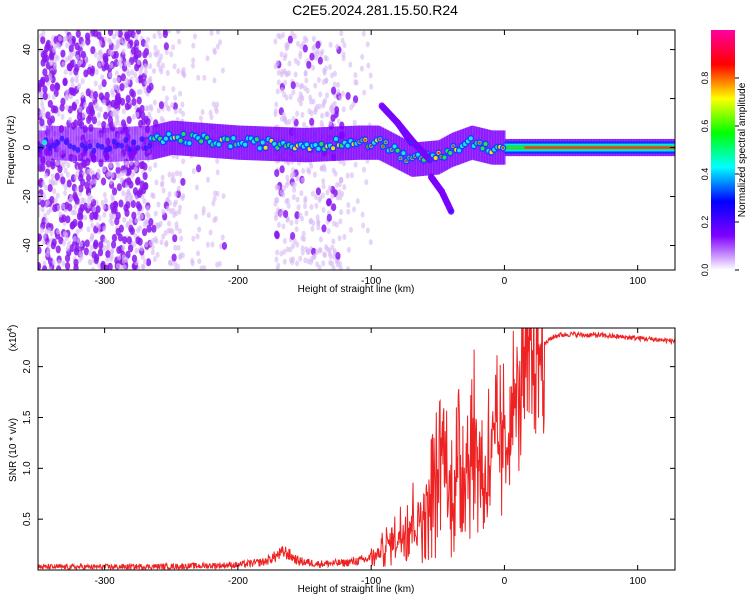 This screenshot has width=750, height=600. Describe the element at coordinates (27, 196) in the screenshot. I see `y-tick-label: -20` at that location.